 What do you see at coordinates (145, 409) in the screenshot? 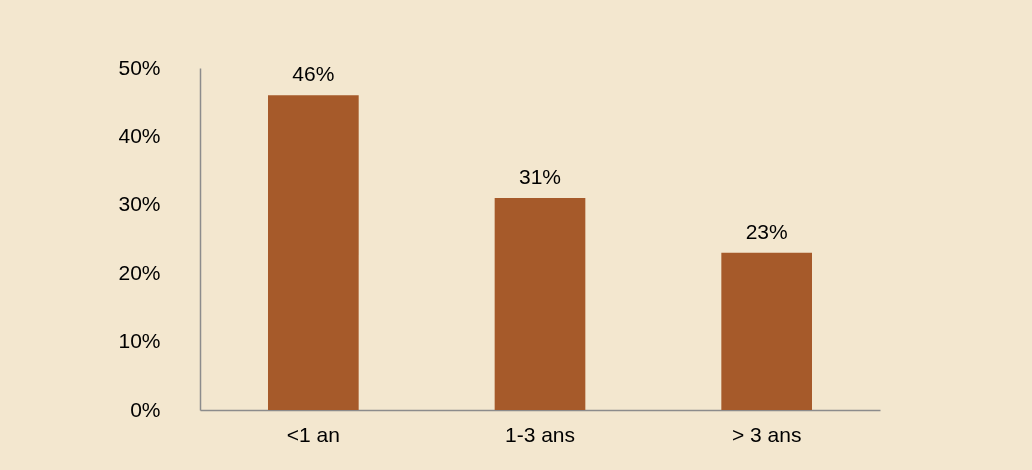
I see `y-tick-label: 0%` at bounding box center [145, 409].